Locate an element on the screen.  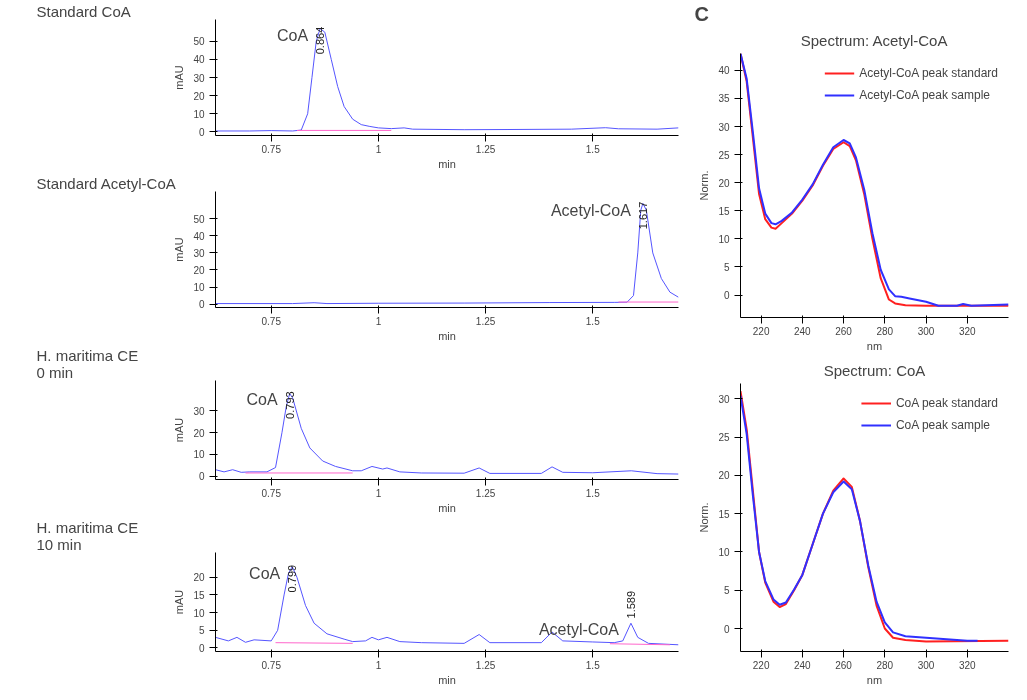
chart-title: Standard Acetyl-CoA is located at coordinates (106, 183).